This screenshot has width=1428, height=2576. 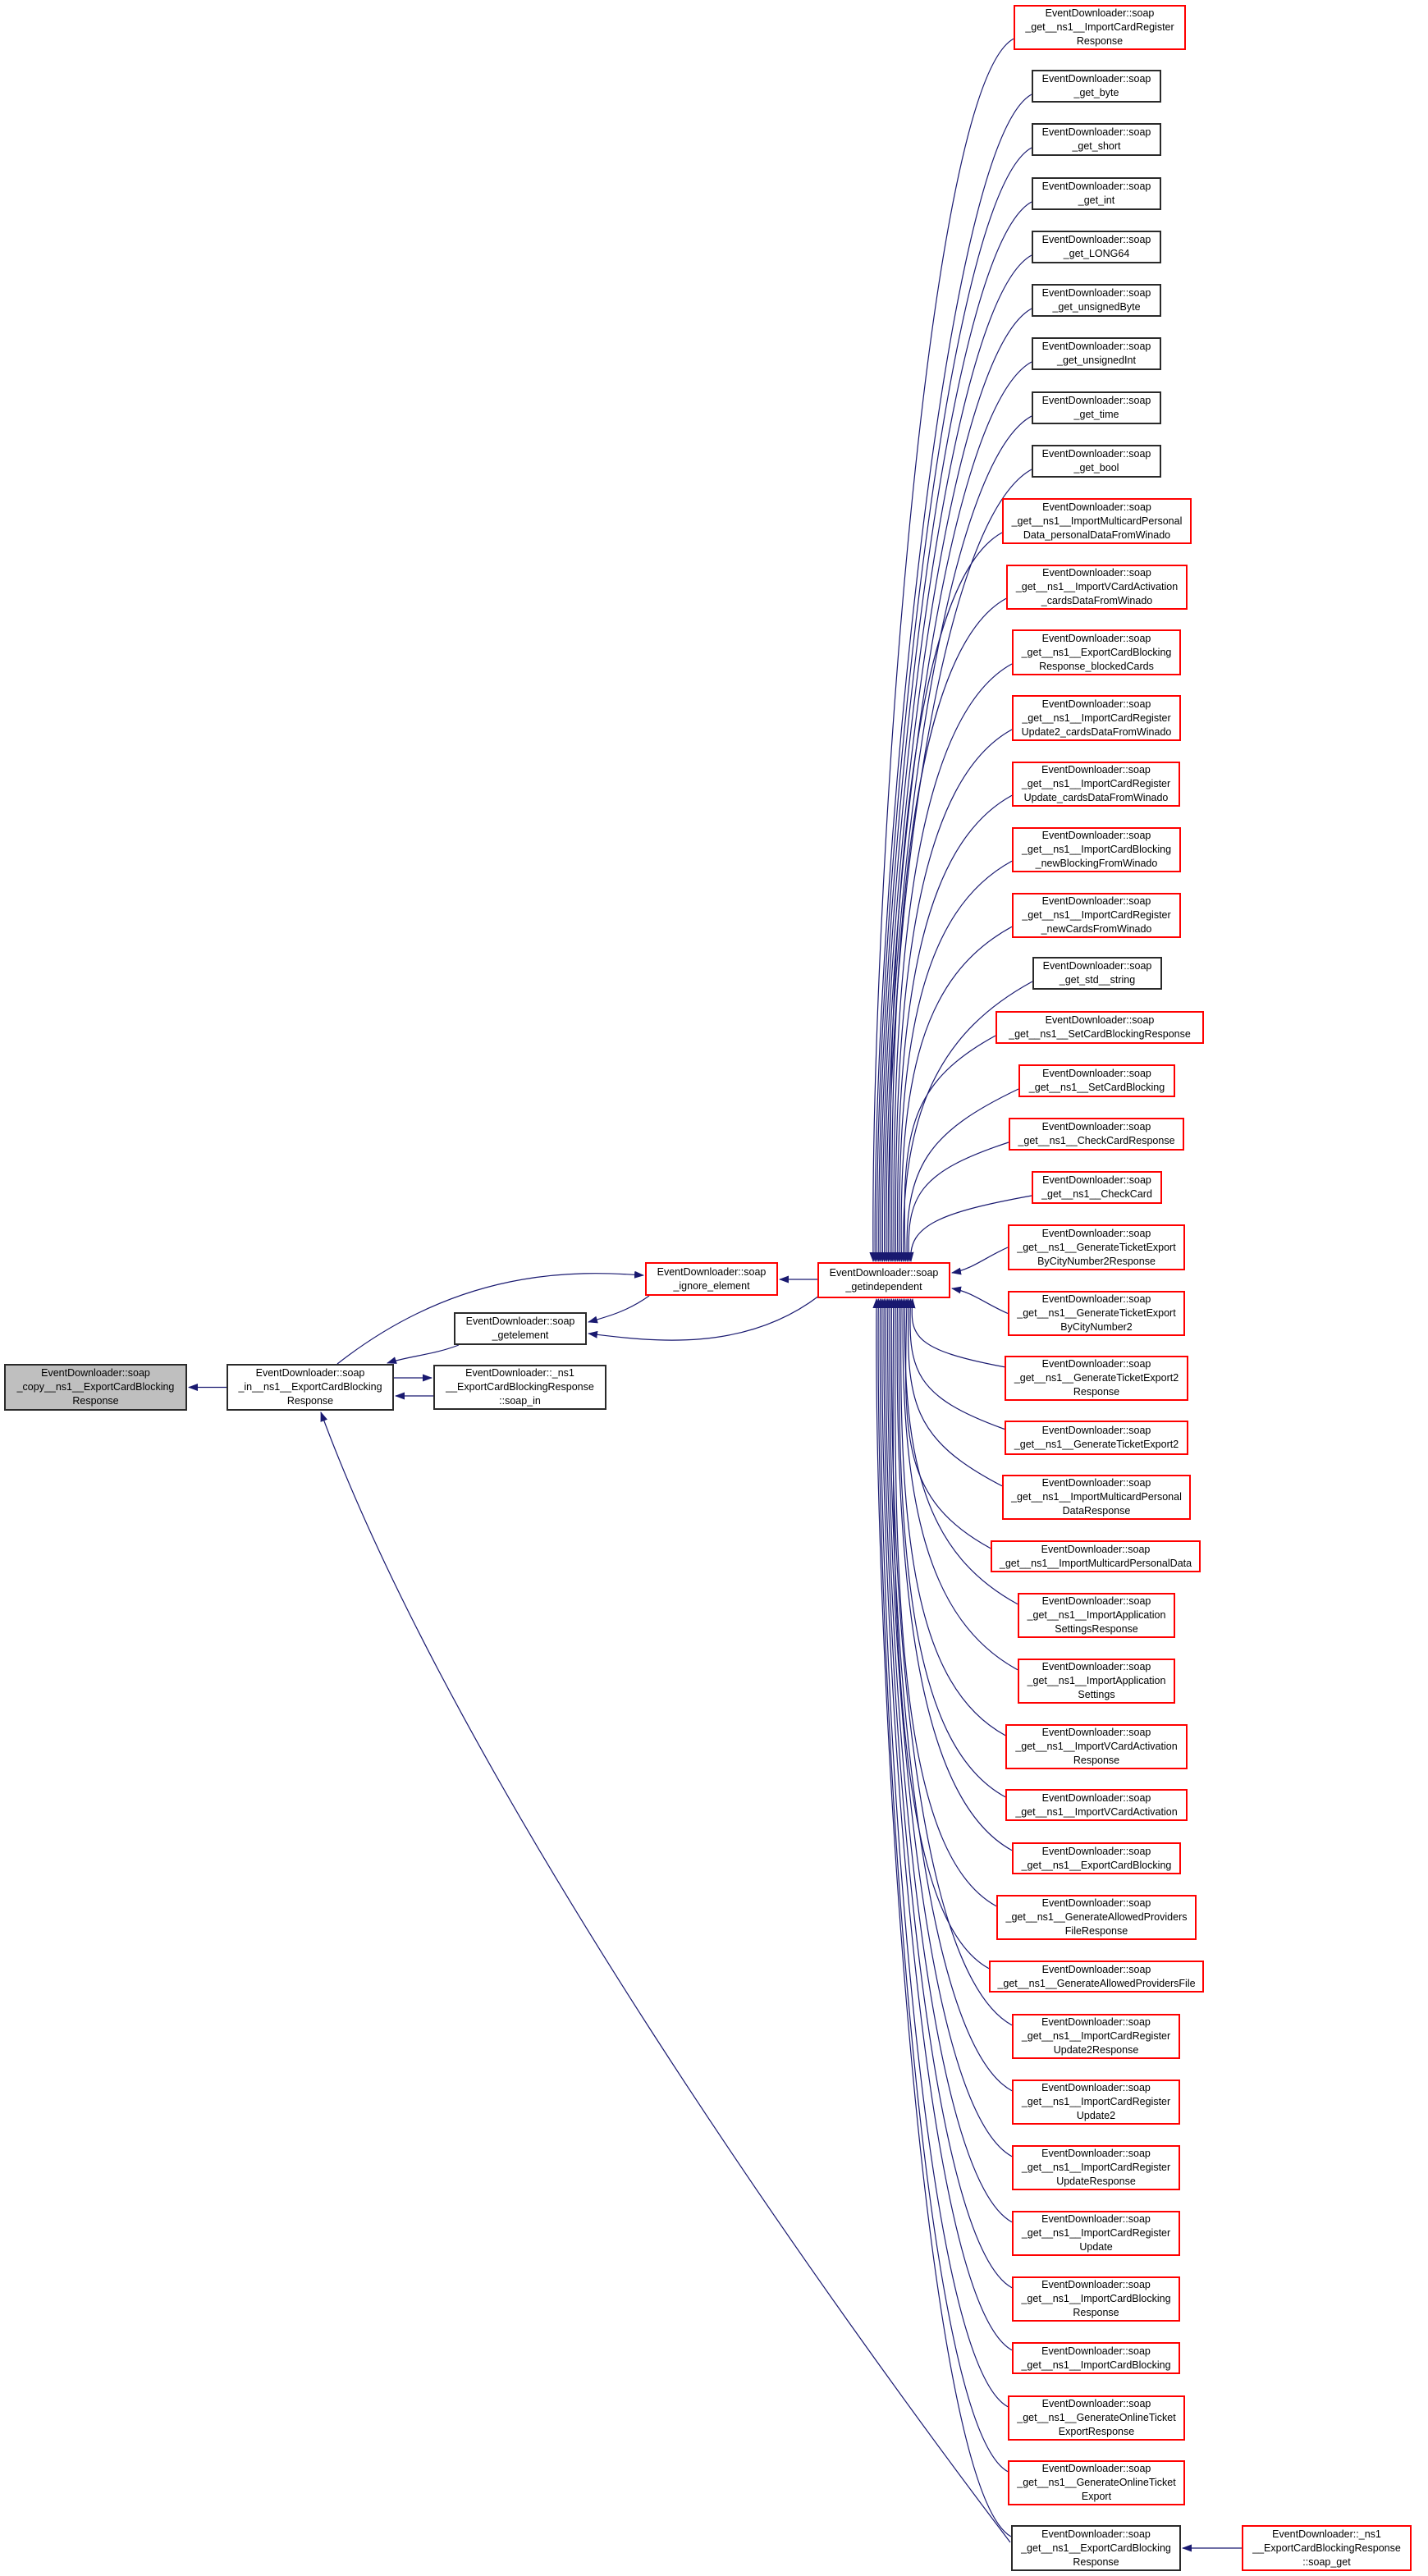 What do you see at coordinates (1100, 1034) in the screenshot?
I see `graph-node-label-line: _get__ns1__SetCardBlockingResponse` at bounding box center [1100, 1034].